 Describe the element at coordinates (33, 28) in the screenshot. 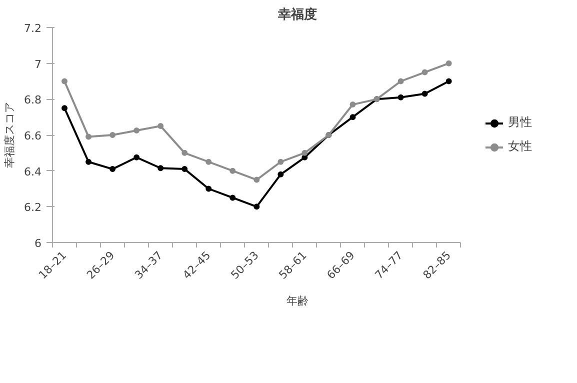

I see `y-tick-label: 7.2` at that location.